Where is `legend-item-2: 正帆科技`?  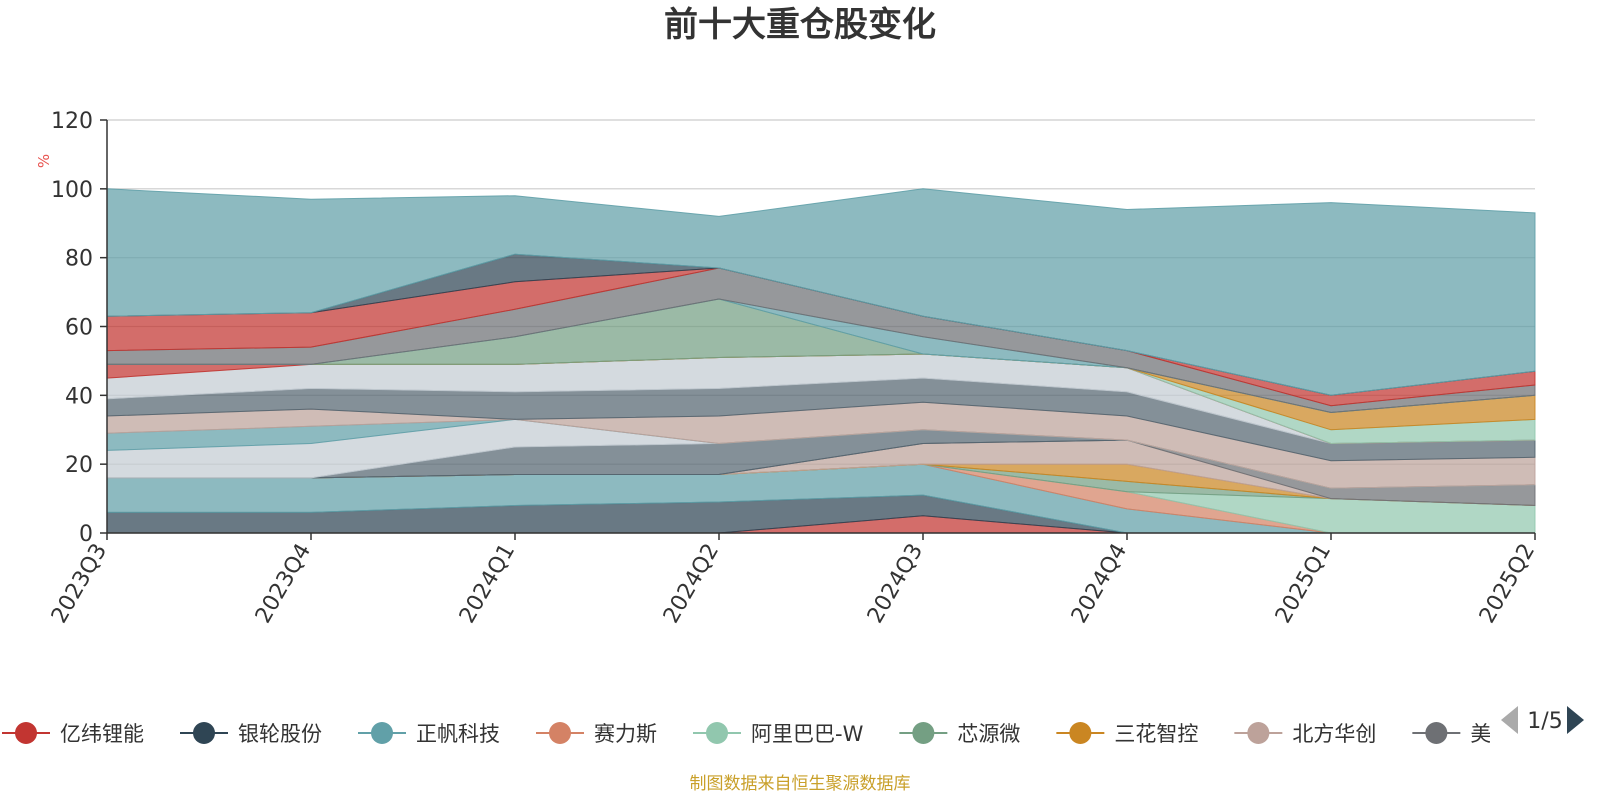
legend-item-2: 正帆科技 is located at coordinates (429, 734).